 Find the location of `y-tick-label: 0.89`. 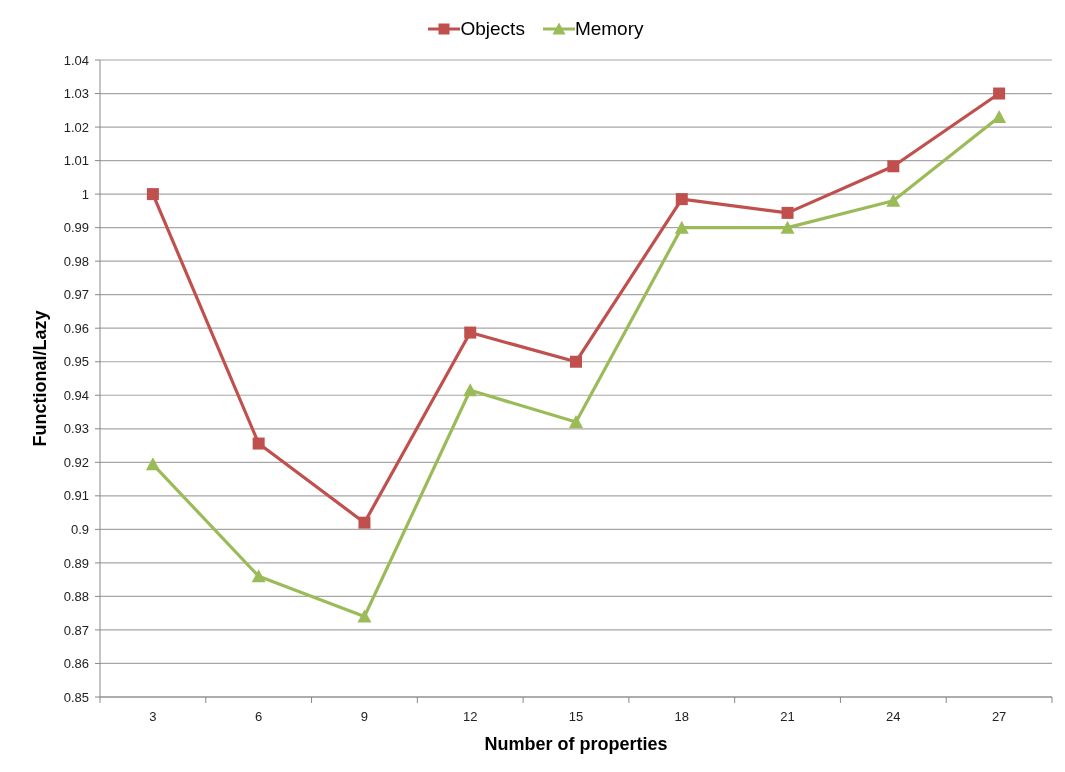

y-tick-label: 0.89 is located at coordinates (76, 563).